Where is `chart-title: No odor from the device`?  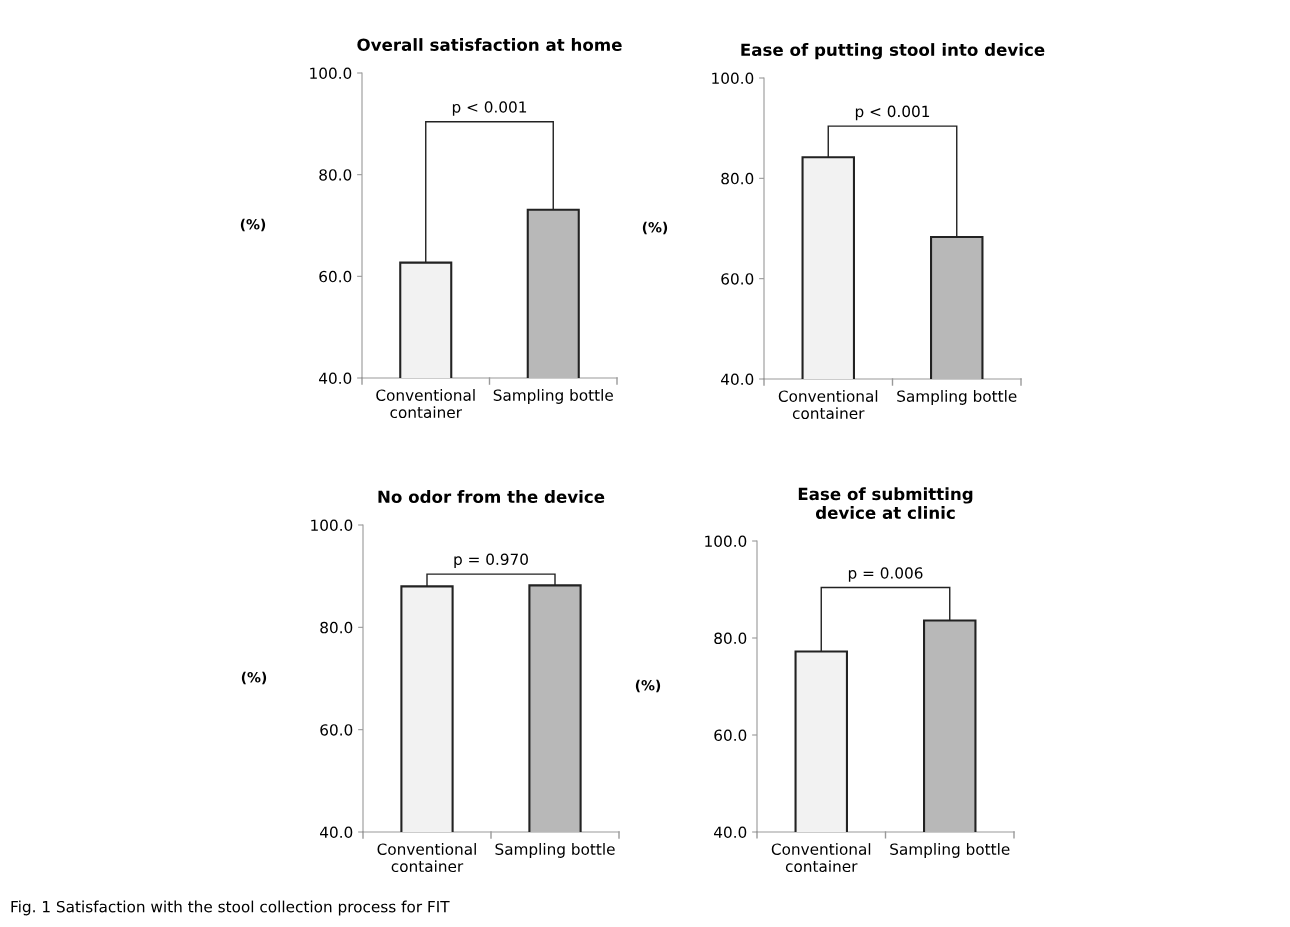 chart-title: No odor from the device is located at coordinates (491, 497).